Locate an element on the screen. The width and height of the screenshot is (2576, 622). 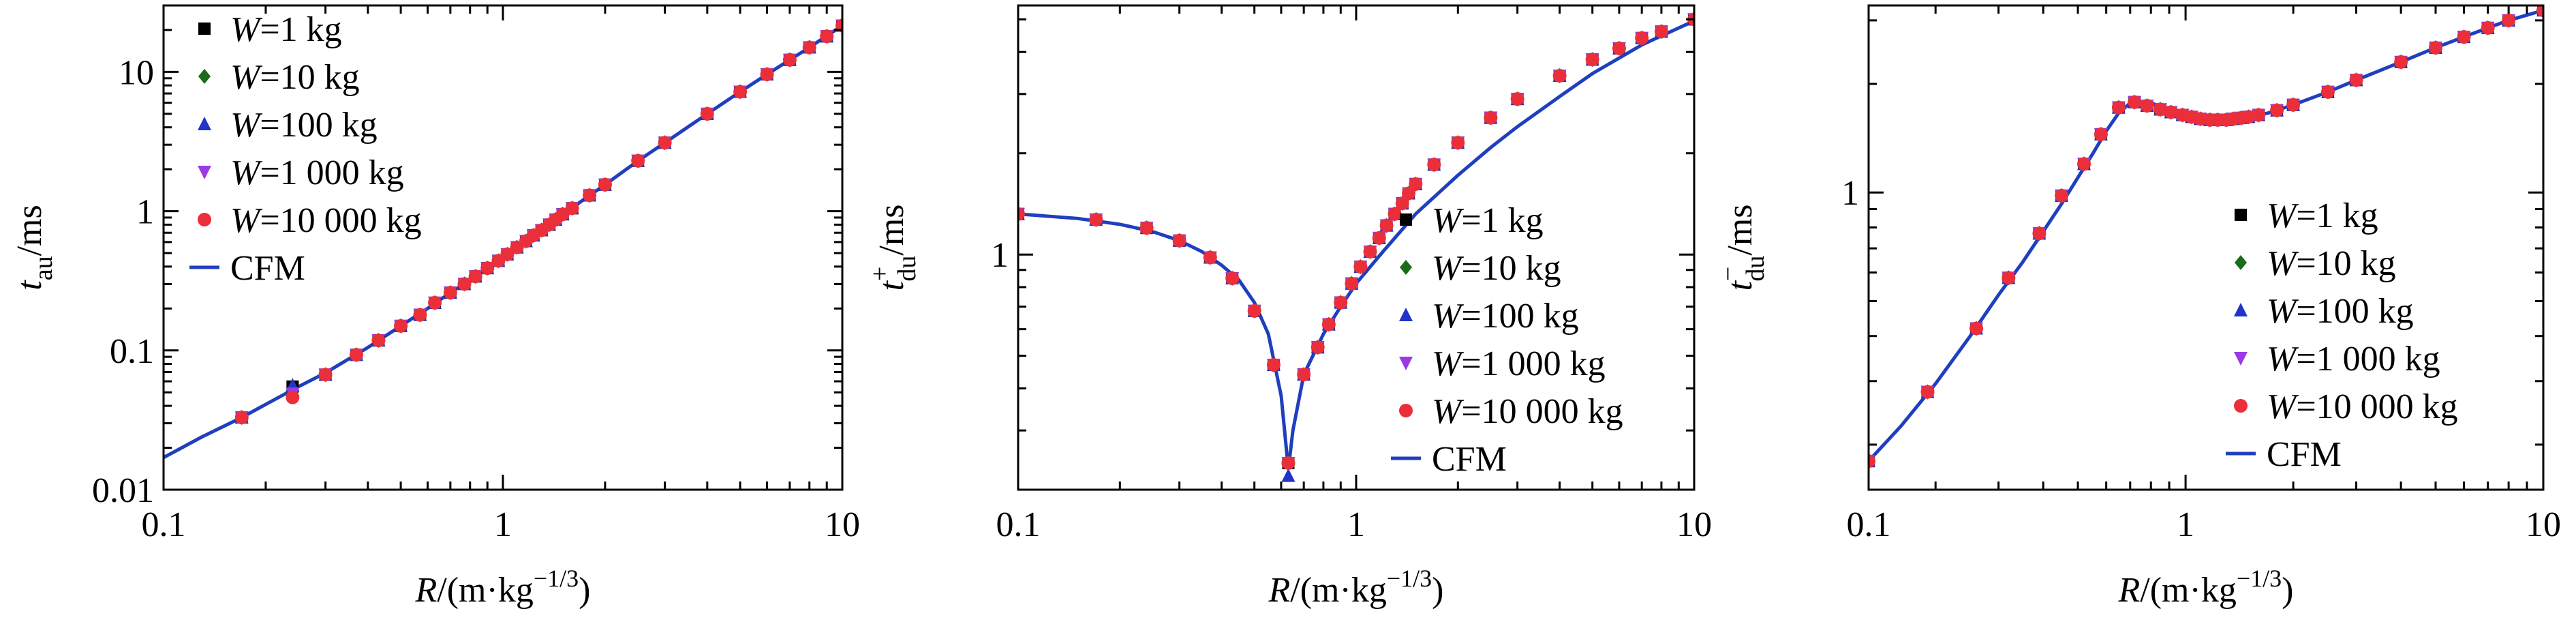
y-tick-label: 0.01 is located at coordinates (123, 490).